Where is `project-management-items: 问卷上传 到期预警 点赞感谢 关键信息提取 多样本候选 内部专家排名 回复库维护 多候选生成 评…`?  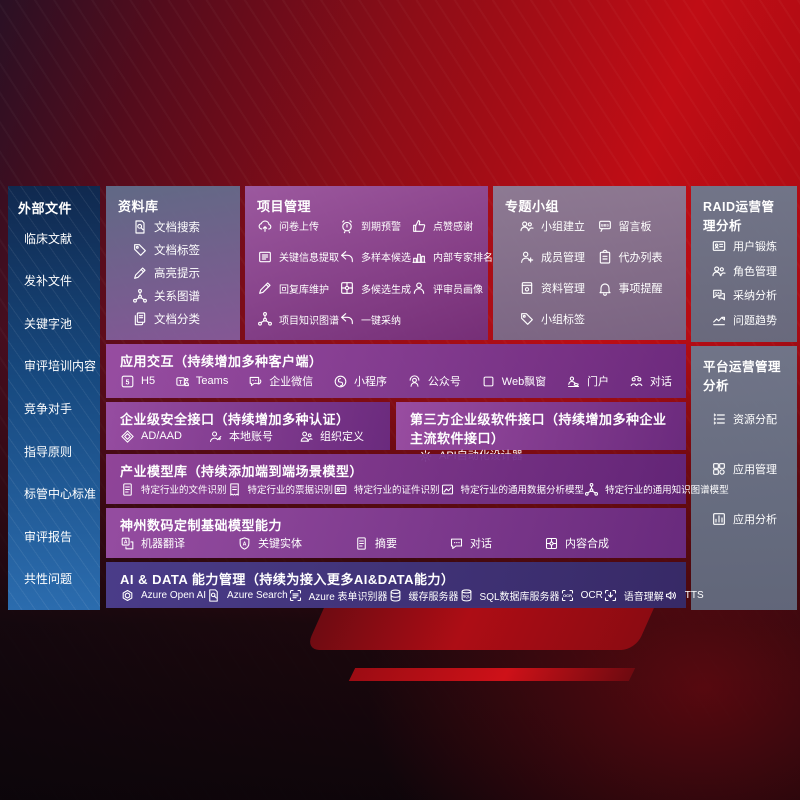
project-management-items: 问卷上传 到期预警 点赞感谢 关键信息提取 多样本候选 内部专家排名 回复库维护 多候选生成 评… is located at coordinates (375, 272).